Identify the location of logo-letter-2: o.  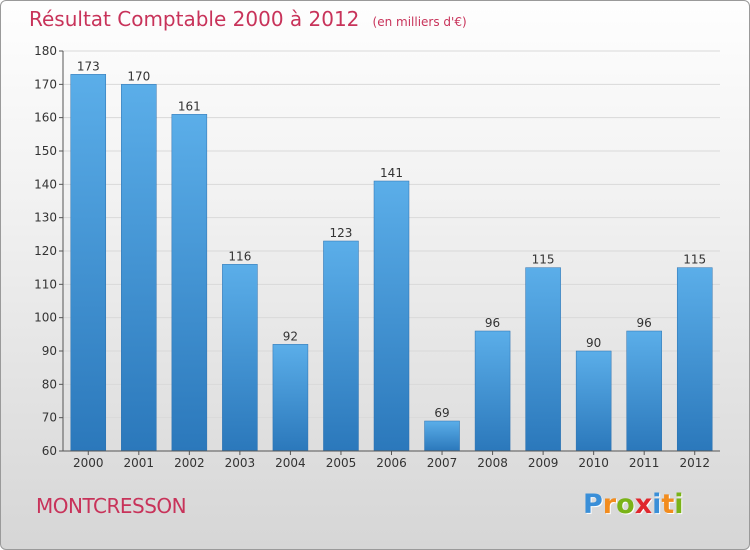
(625, 504).